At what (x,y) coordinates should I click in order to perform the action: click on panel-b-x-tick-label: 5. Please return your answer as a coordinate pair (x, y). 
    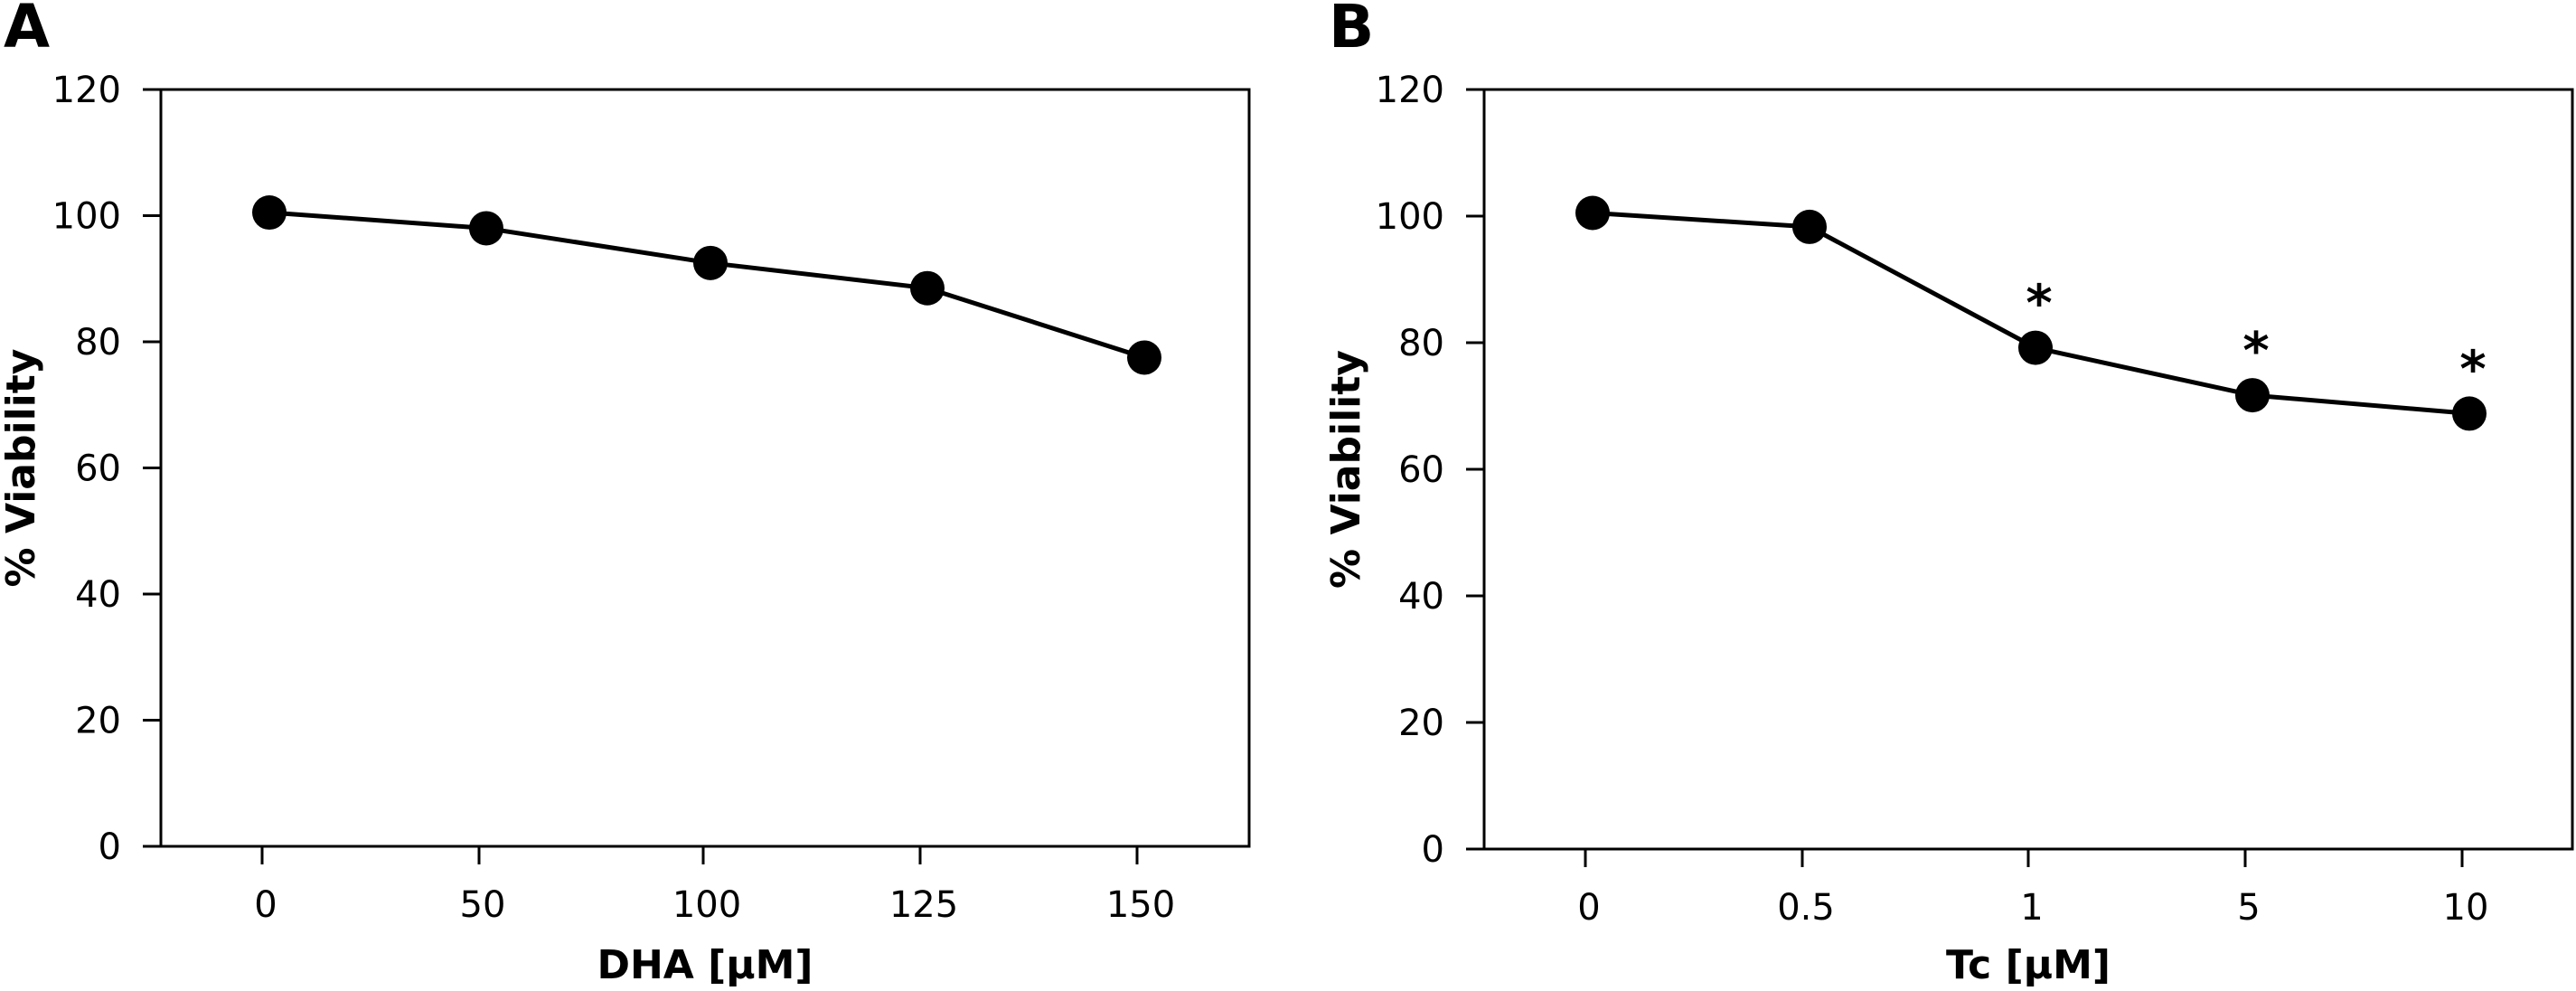
    Looking at the image, I should click on (2249, 908).